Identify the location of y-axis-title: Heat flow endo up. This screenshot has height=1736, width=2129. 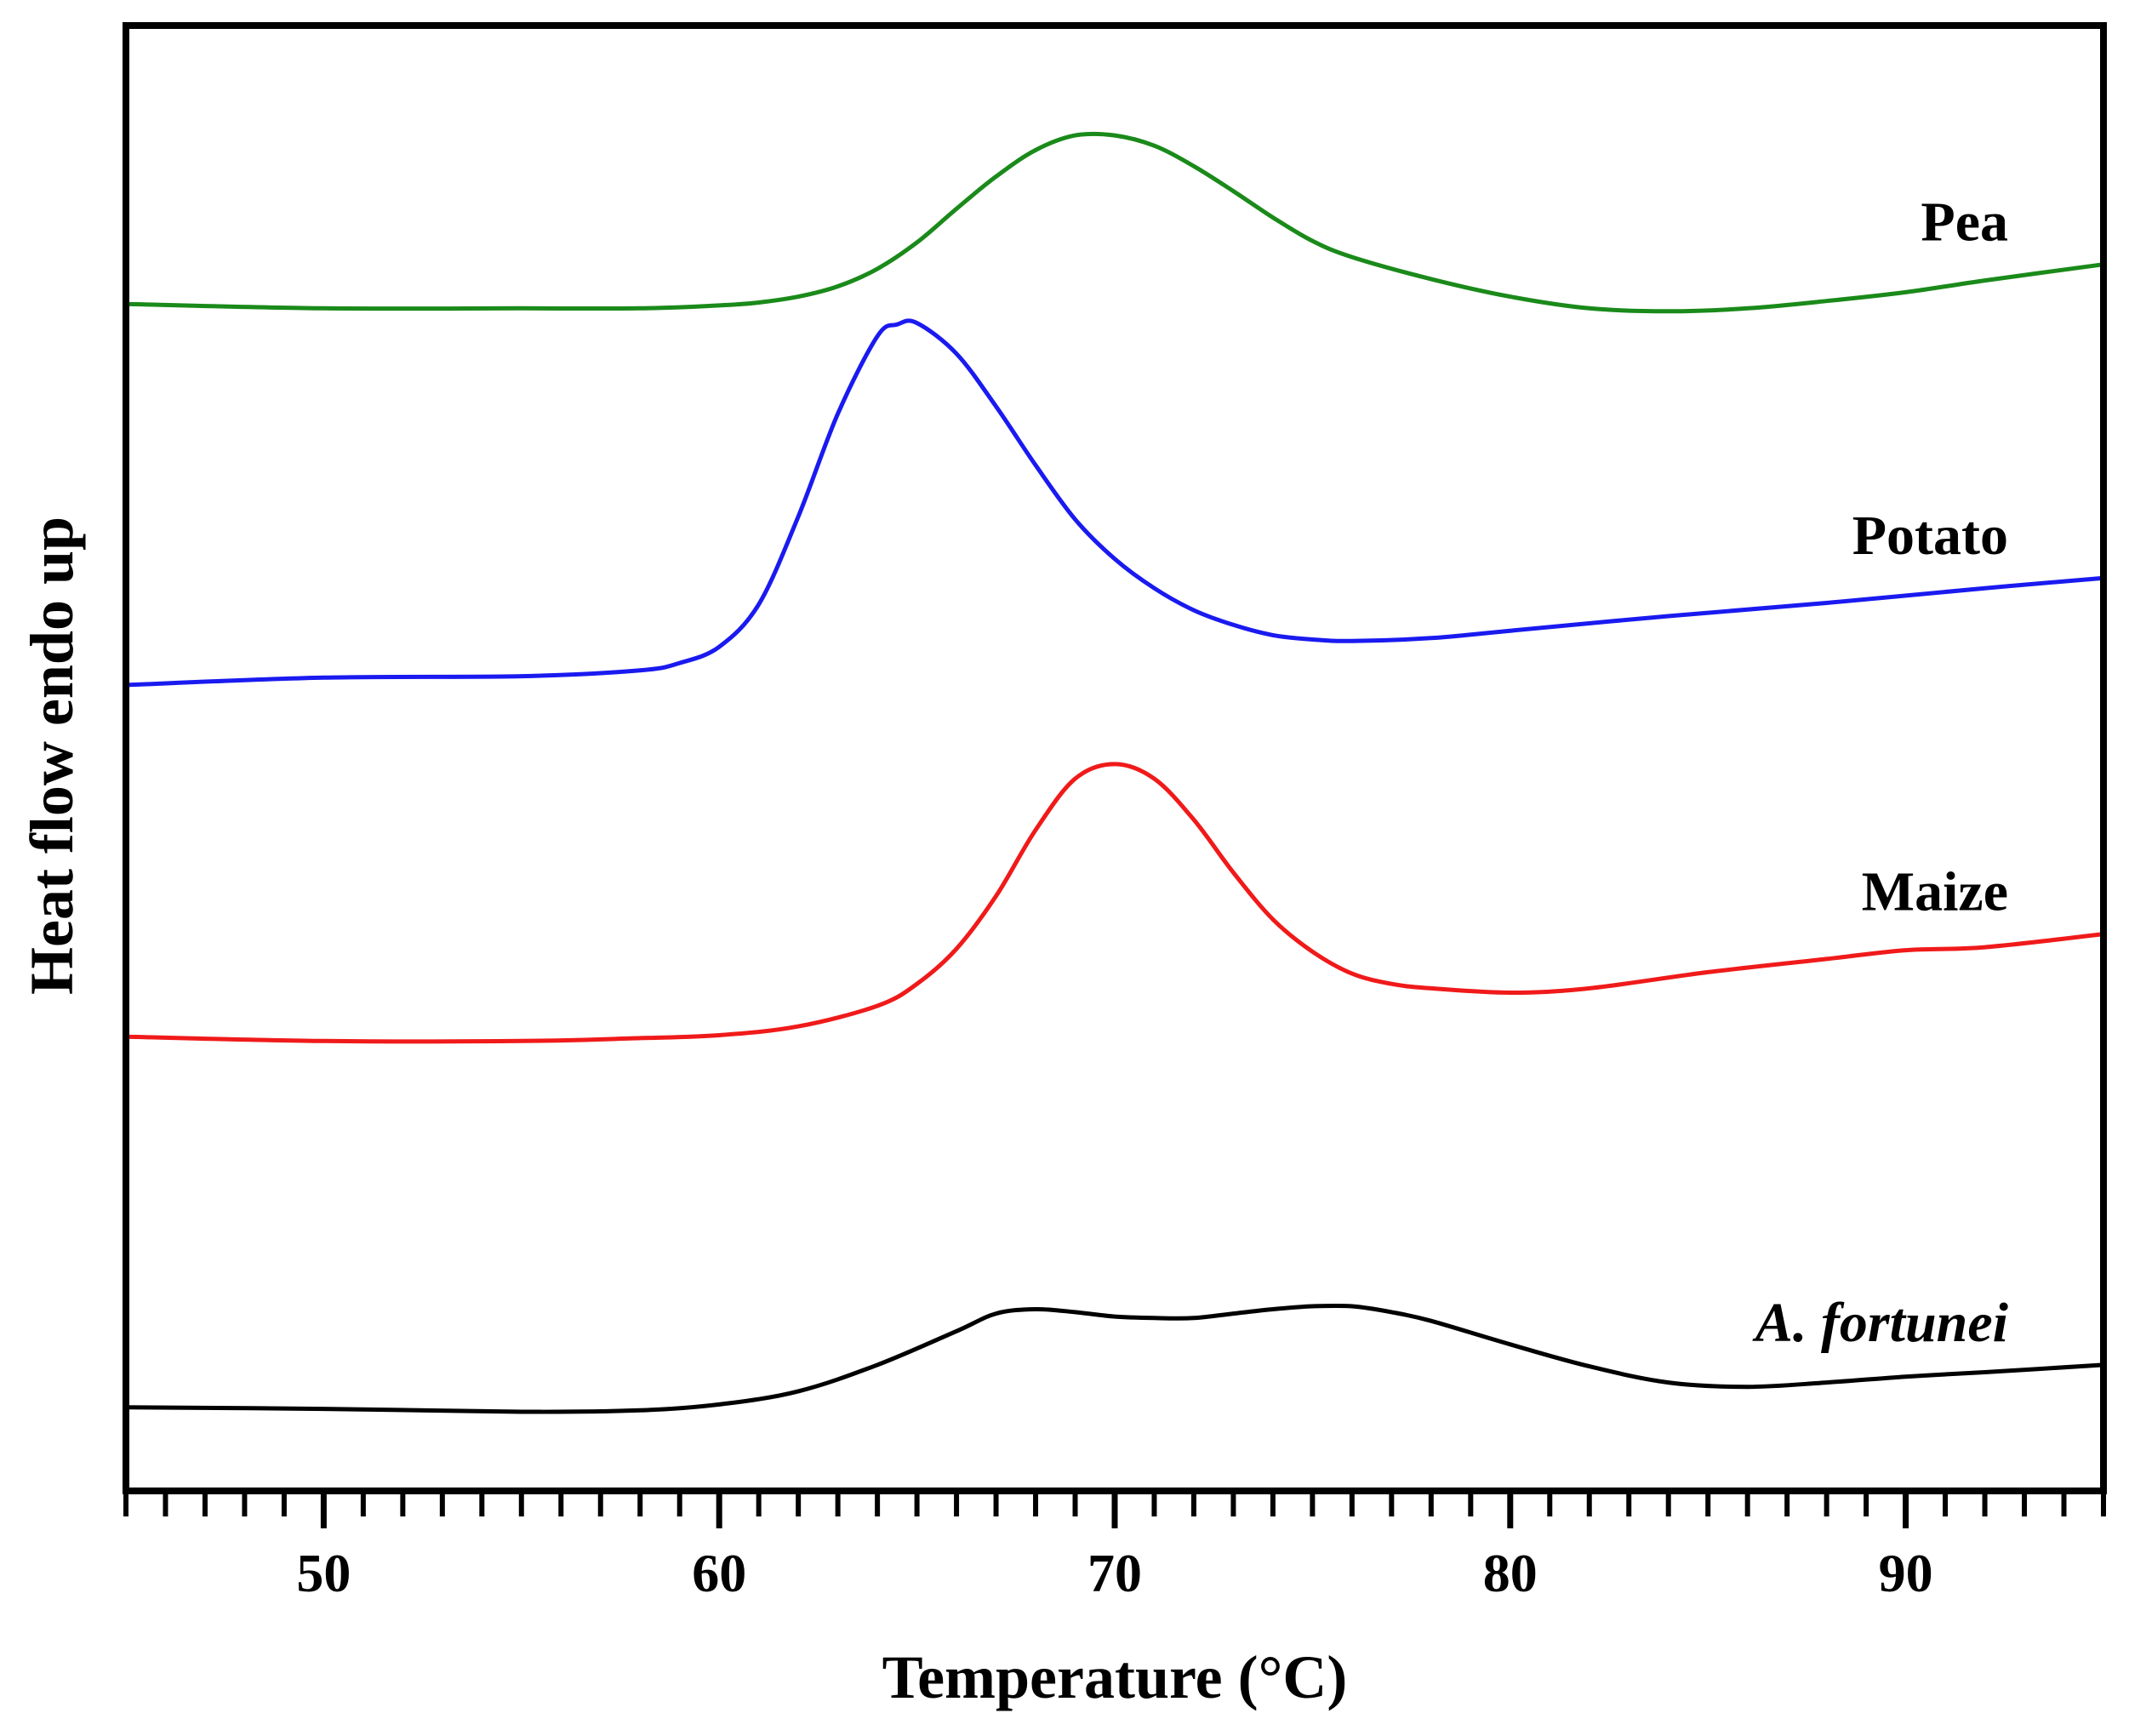
(52, 756).